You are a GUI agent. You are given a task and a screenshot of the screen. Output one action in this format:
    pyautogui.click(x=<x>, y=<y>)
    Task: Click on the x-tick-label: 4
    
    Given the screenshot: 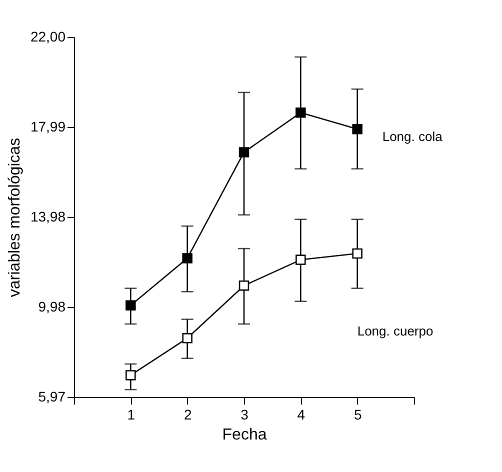 What is the action you would take?
    pyautogui.click(x=301, y=414)
    